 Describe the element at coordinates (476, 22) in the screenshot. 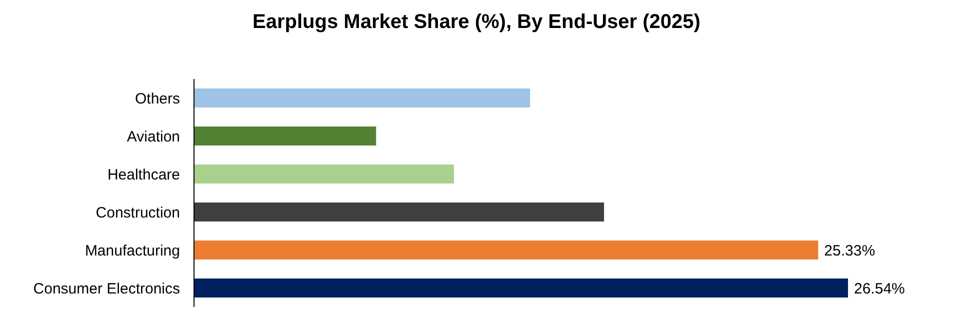

I see `chart-title: Earplugs Market Share (%), By End-User (2025)` at that location.